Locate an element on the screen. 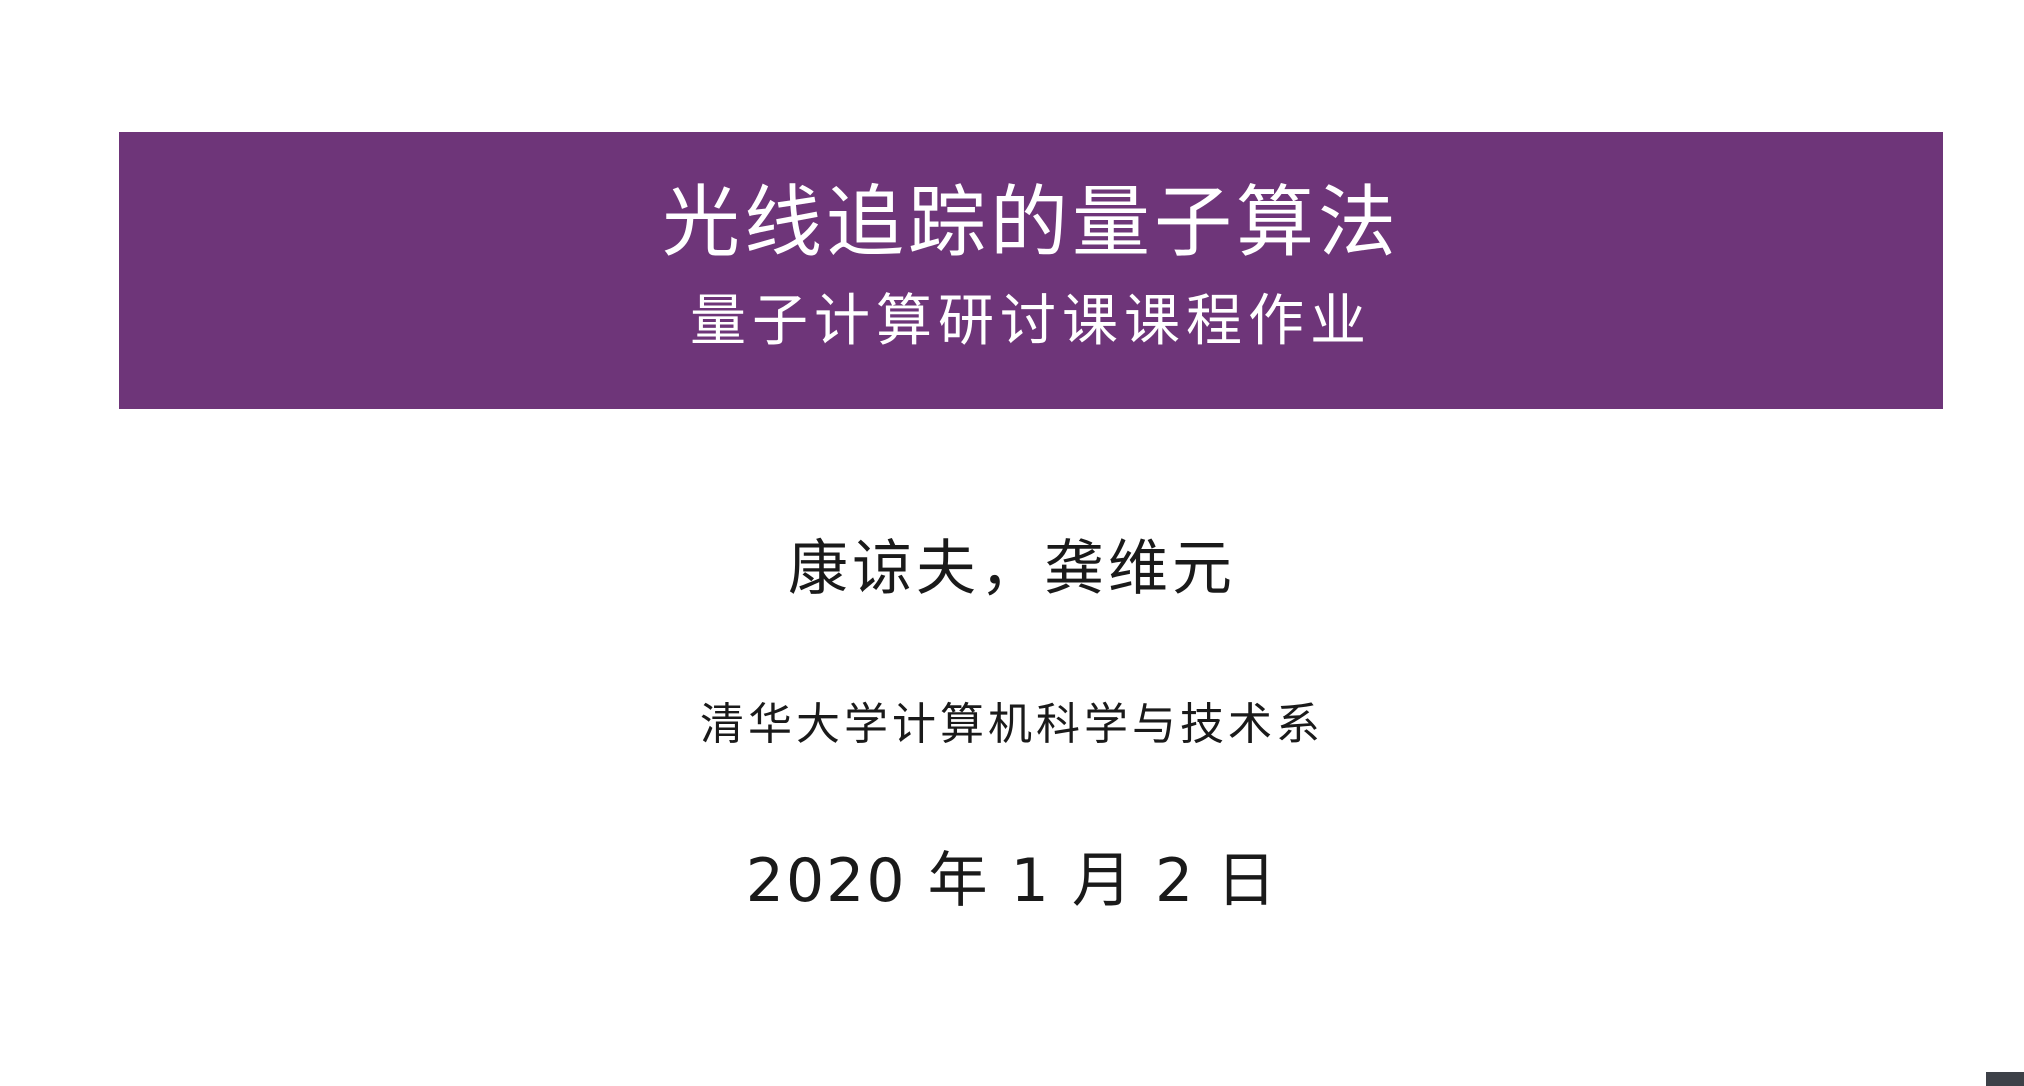 The width and height of the screenshot is (2024, 1086). slide-title: 光线追踪的量子算法 is located at coordinates (1030, 222).